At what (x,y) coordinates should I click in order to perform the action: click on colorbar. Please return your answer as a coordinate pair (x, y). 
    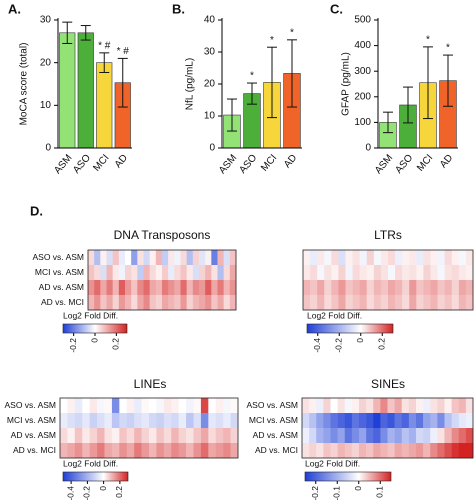
    Looking at the image, I should click on (348, 476).